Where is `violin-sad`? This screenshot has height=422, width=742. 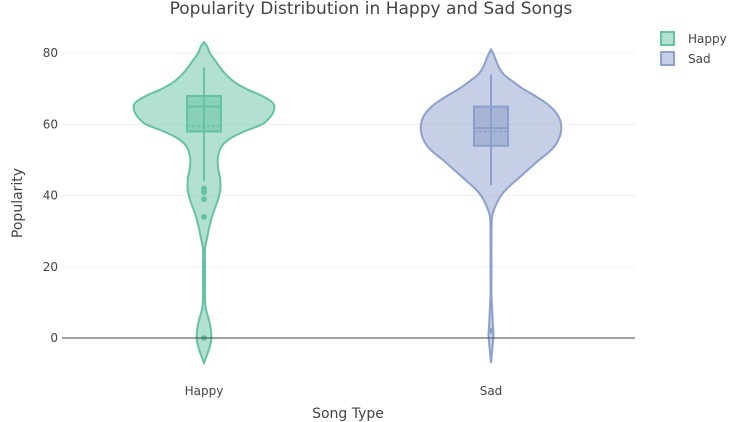 violin-sad is located at coordinates (491, 206).